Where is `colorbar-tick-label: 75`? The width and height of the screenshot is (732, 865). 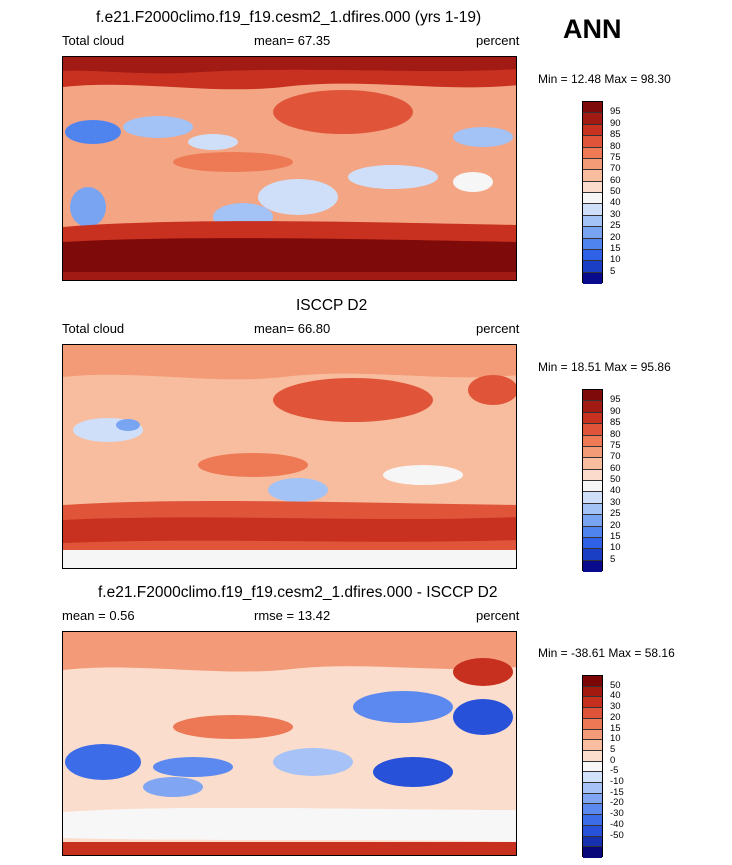 colorbar-tick-label: 75 is located at coordinates (615, 157).